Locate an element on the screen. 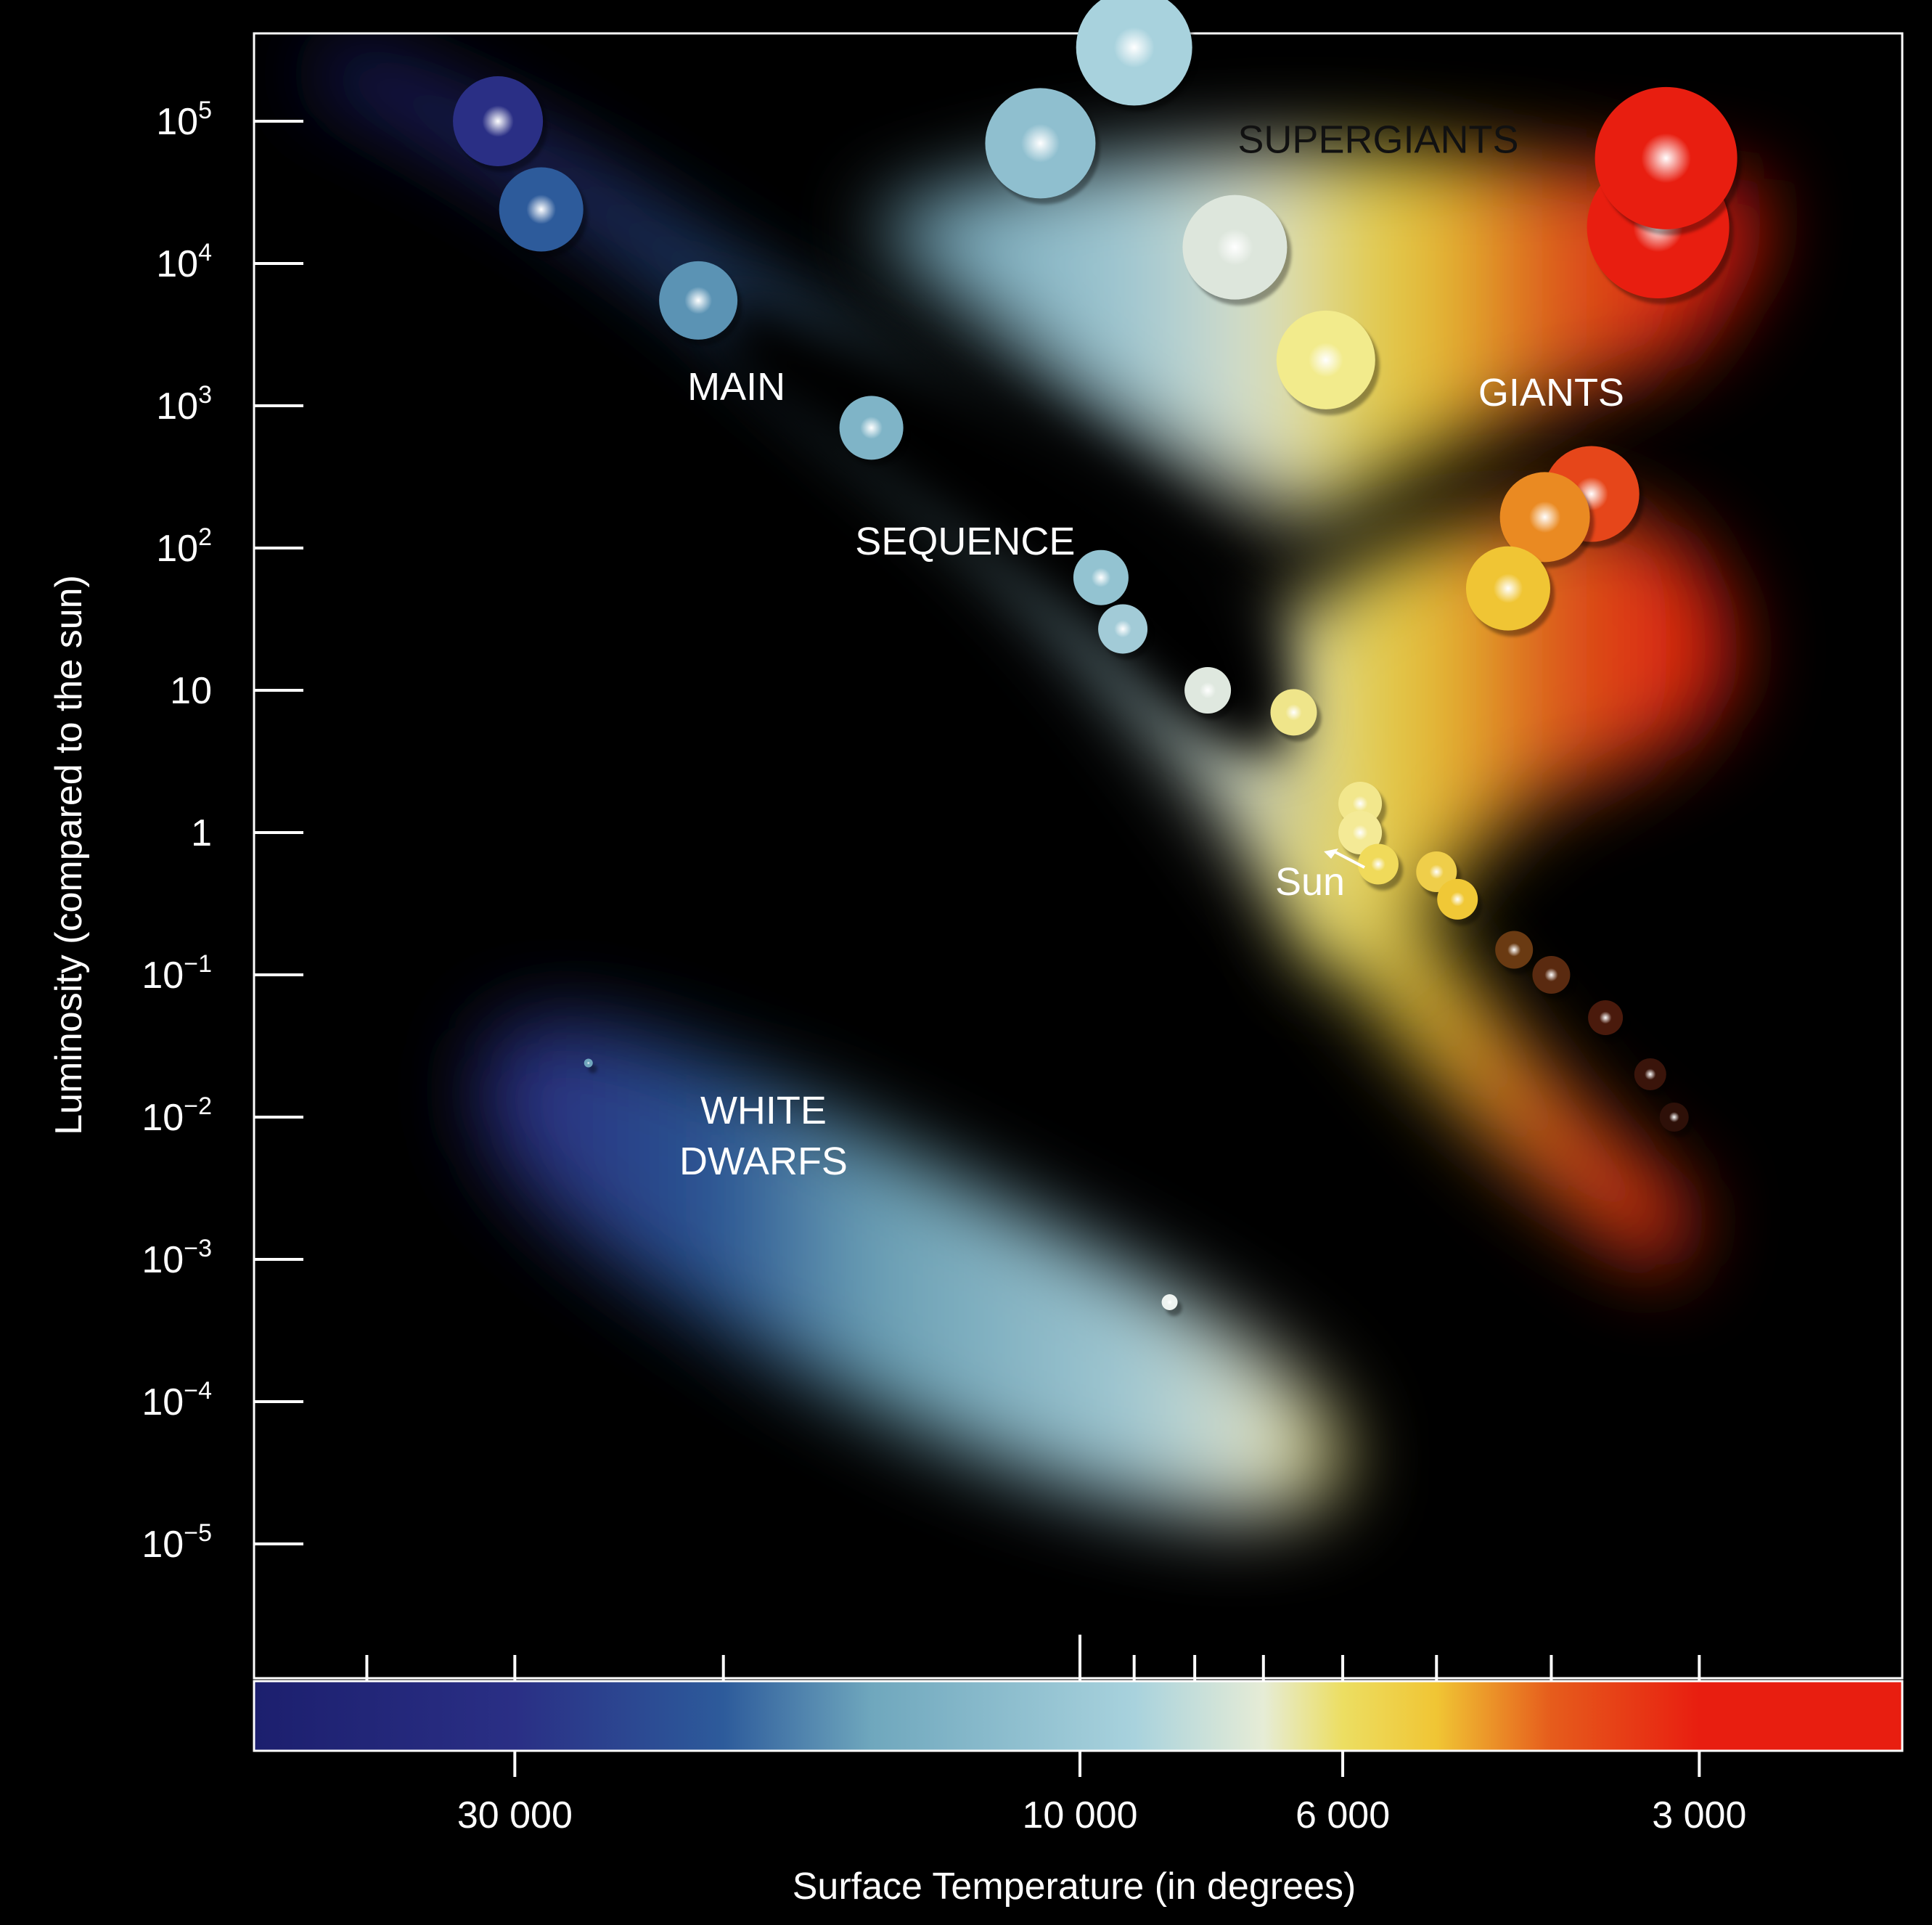 This screenshot has height=1925, width=1932. y-tick-label: 10³ is located at coordinates (184, 404).